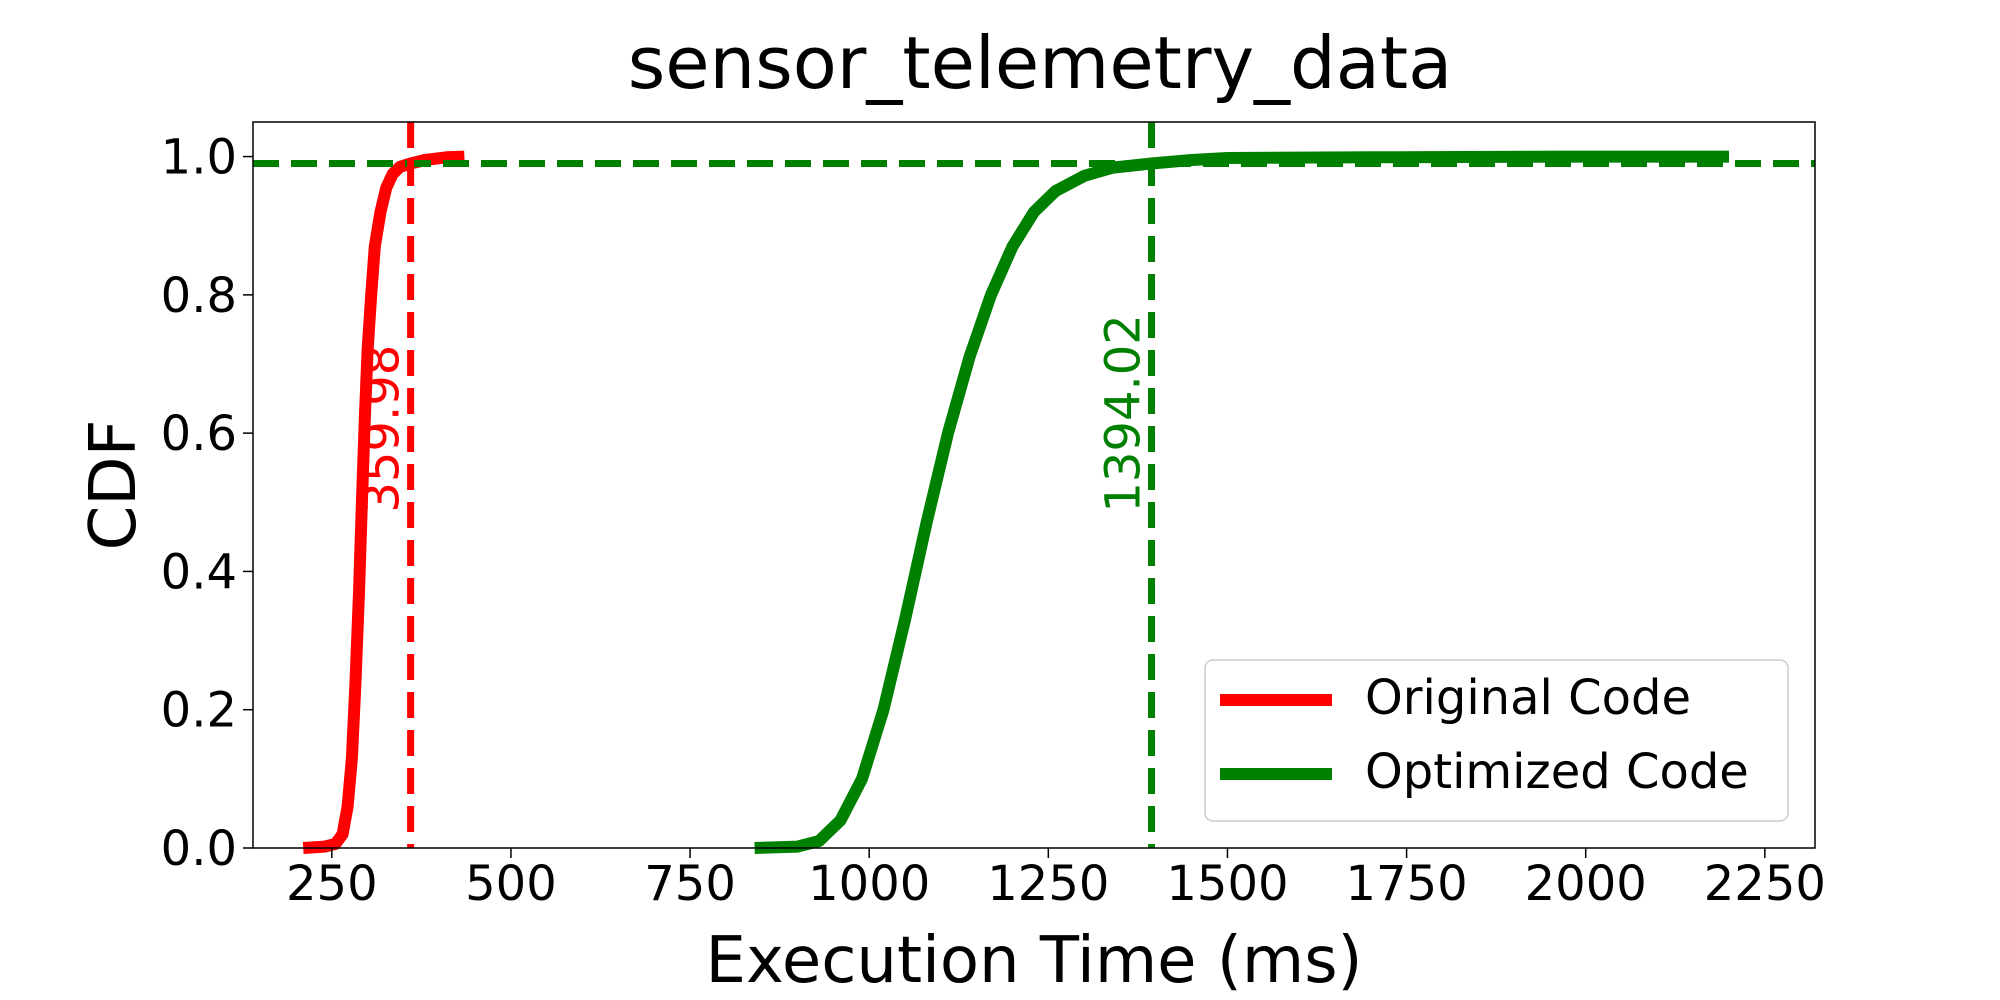  What do you see at coordinates (1586, 884) in the screenshot?
I see `x-tick-label: 2000` at bounding box center [1586, 884].